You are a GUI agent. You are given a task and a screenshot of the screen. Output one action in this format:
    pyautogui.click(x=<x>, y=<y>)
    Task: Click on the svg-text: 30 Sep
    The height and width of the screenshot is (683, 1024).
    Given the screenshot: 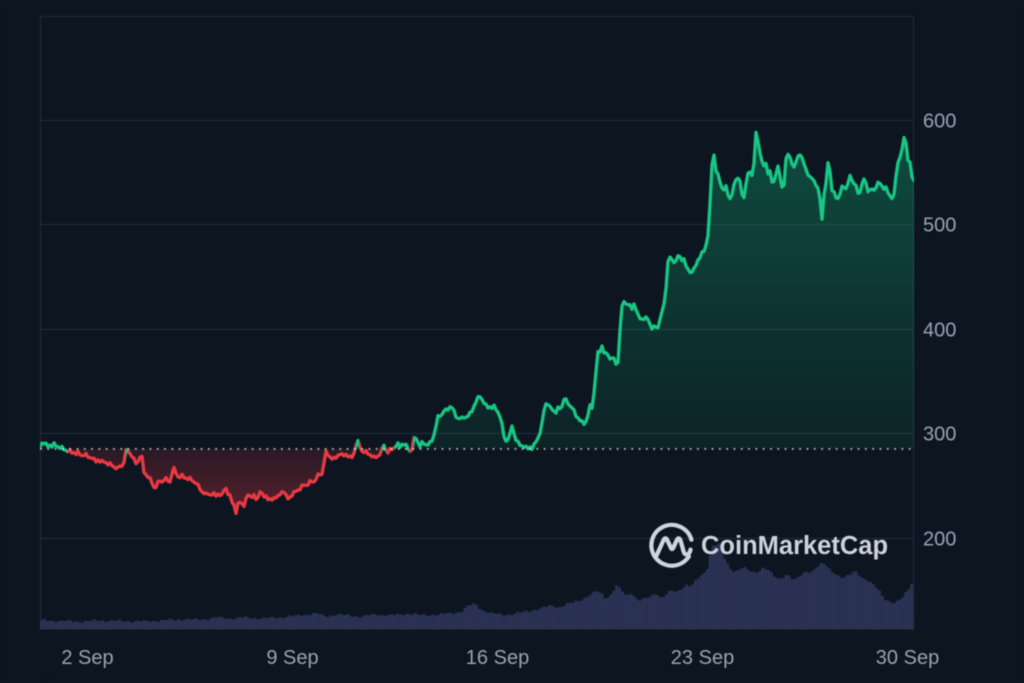 What is the action you would take?
    pyautogui.click(x=907, y=658)
    